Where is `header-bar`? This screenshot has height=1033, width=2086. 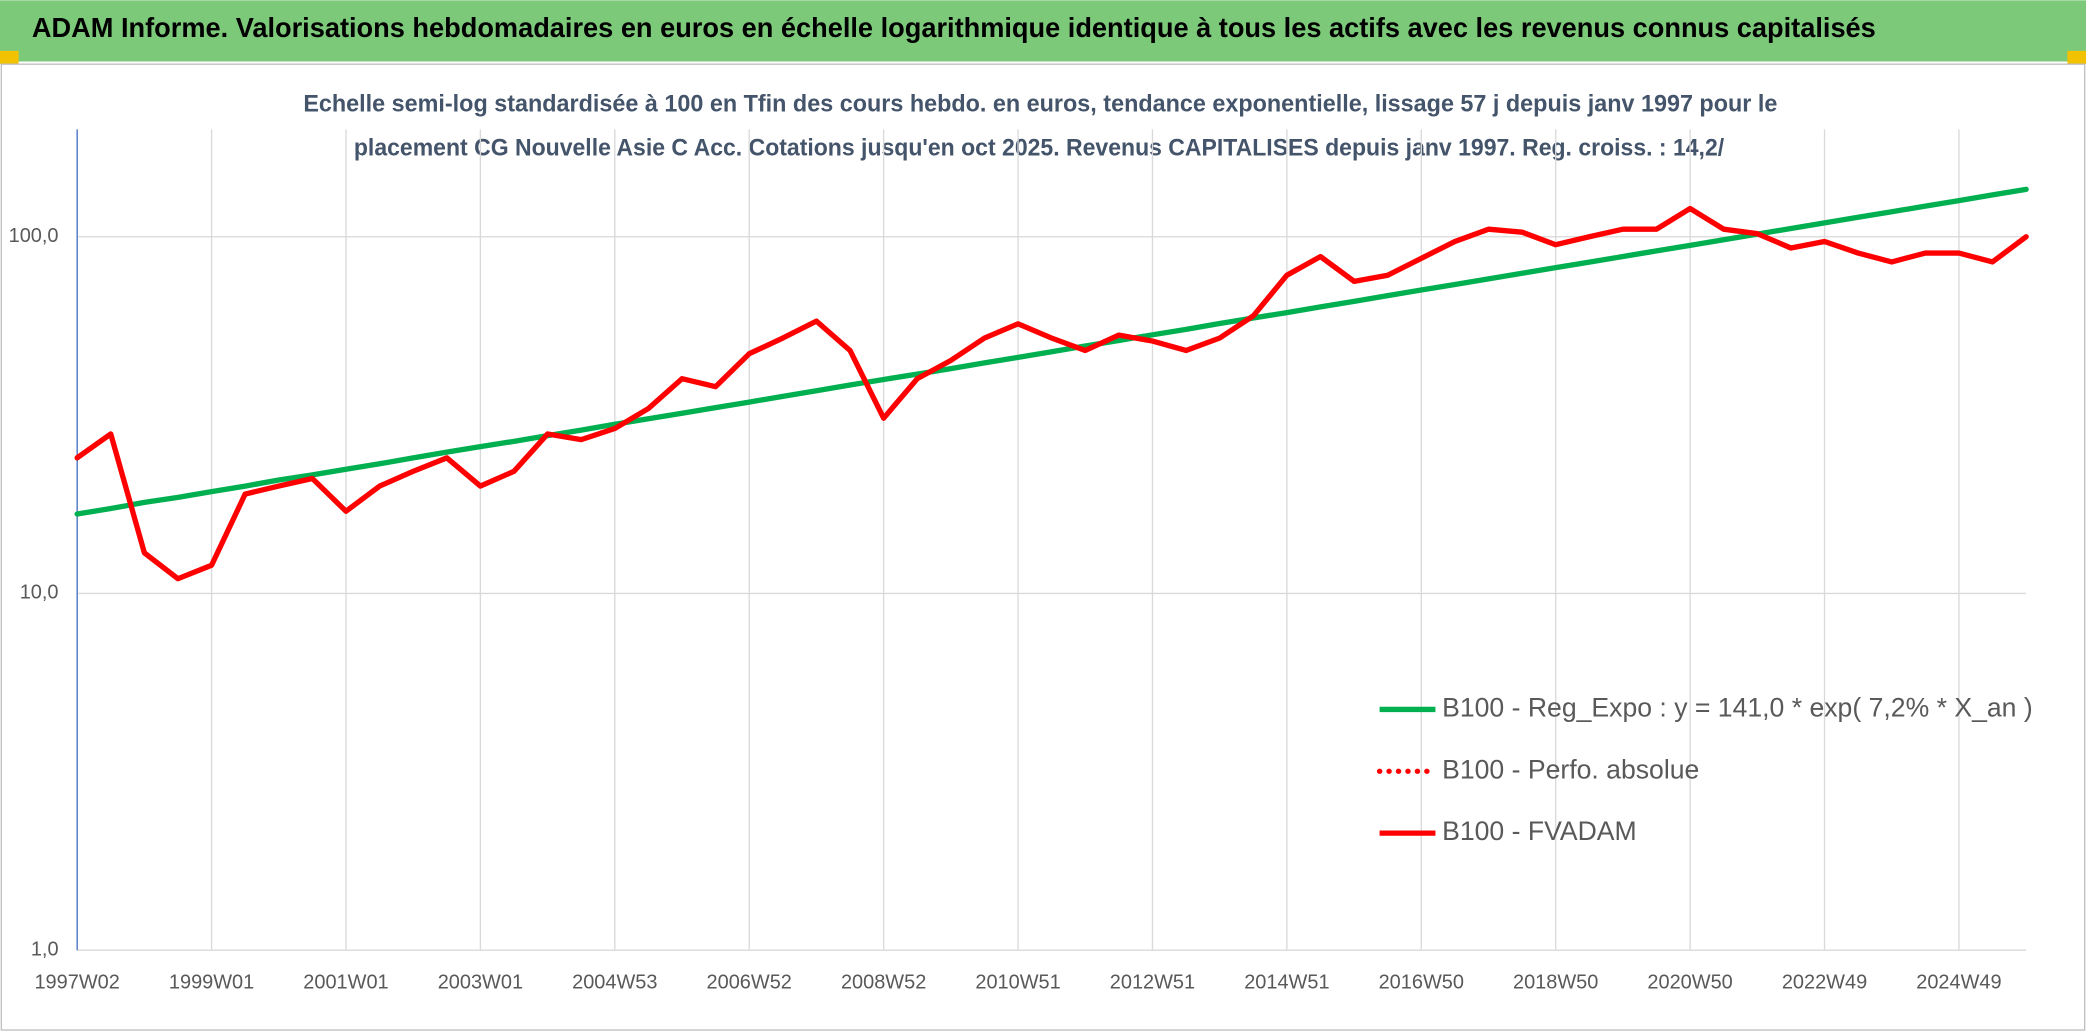
header-bar is located at coordinates (1043, 31).